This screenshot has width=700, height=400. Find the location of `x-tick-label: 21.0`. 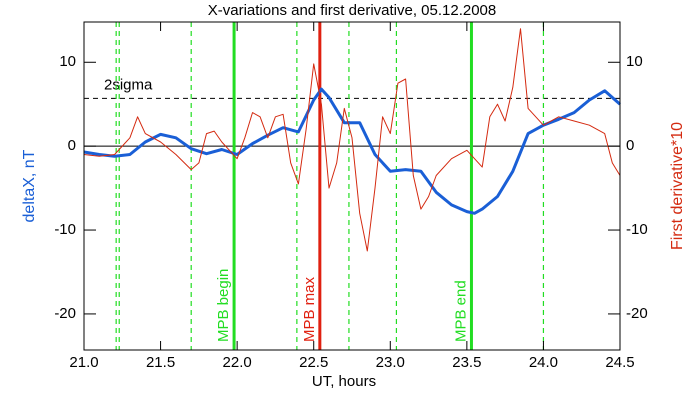

x-tick-label: 21.0 is located at coordinates (83, 362).